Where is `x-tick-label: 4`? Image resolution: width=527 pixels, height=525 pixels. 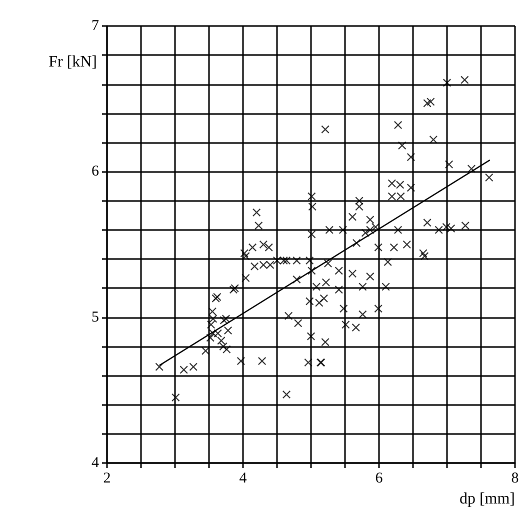
x-tick-label: 4 is located at coordinates (243, 478).